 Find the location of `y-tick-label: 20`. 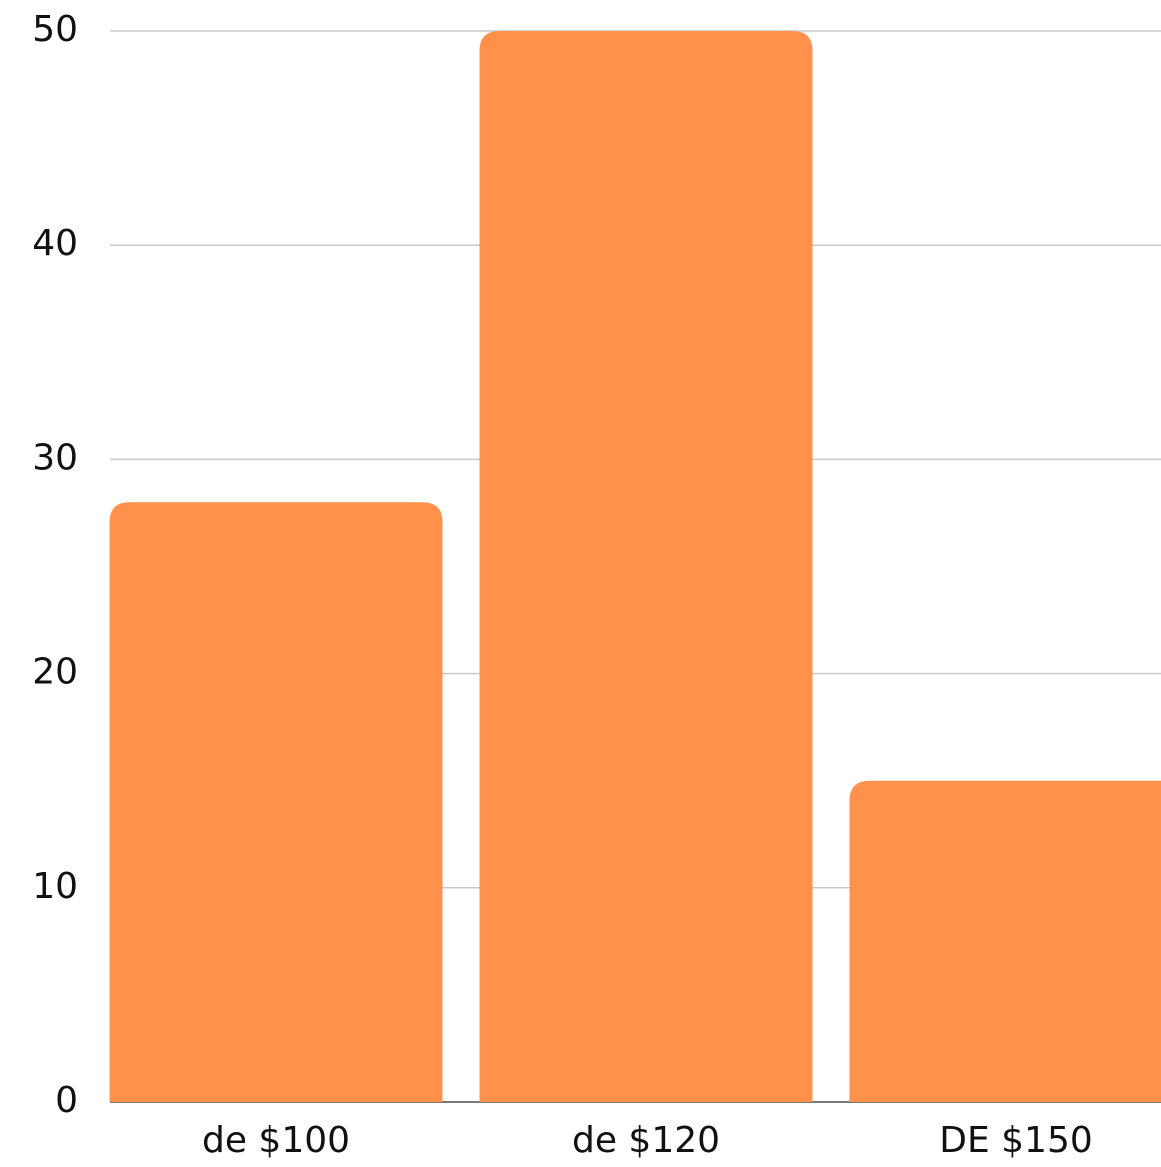

y-tick-label: 20 is located at coordinates (55, 672).